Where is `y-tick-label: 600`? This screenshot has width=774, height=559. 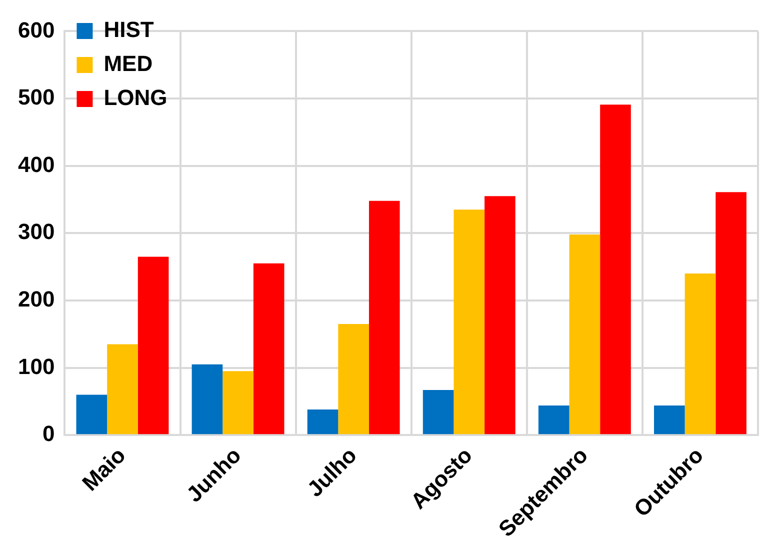
y-tick-label: 600 is located at coordinates (36, 29).